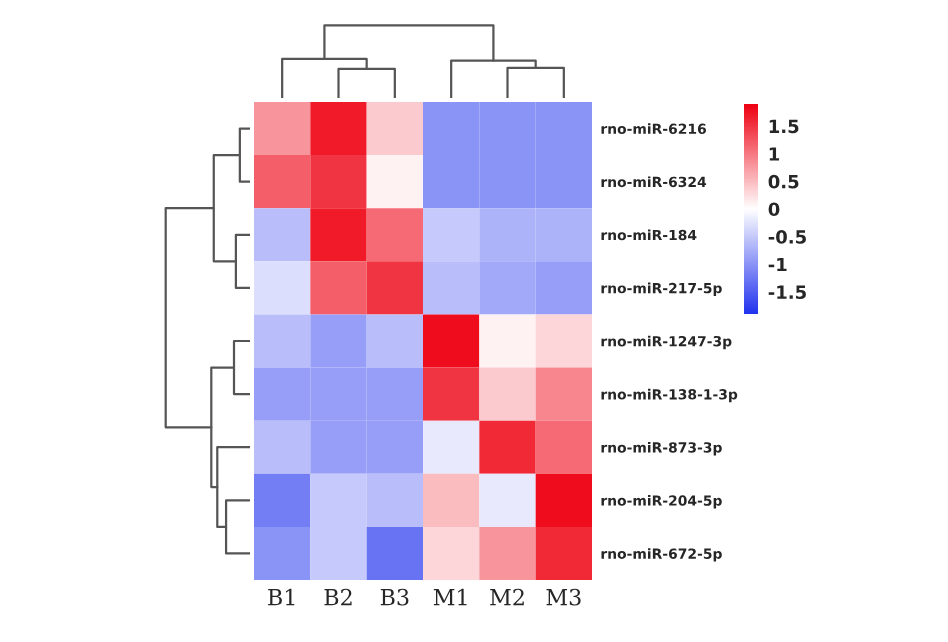 The width and height of the screenshot is (948, 642). I want to click on color-bar-label: 0.5, so click(783, 181).